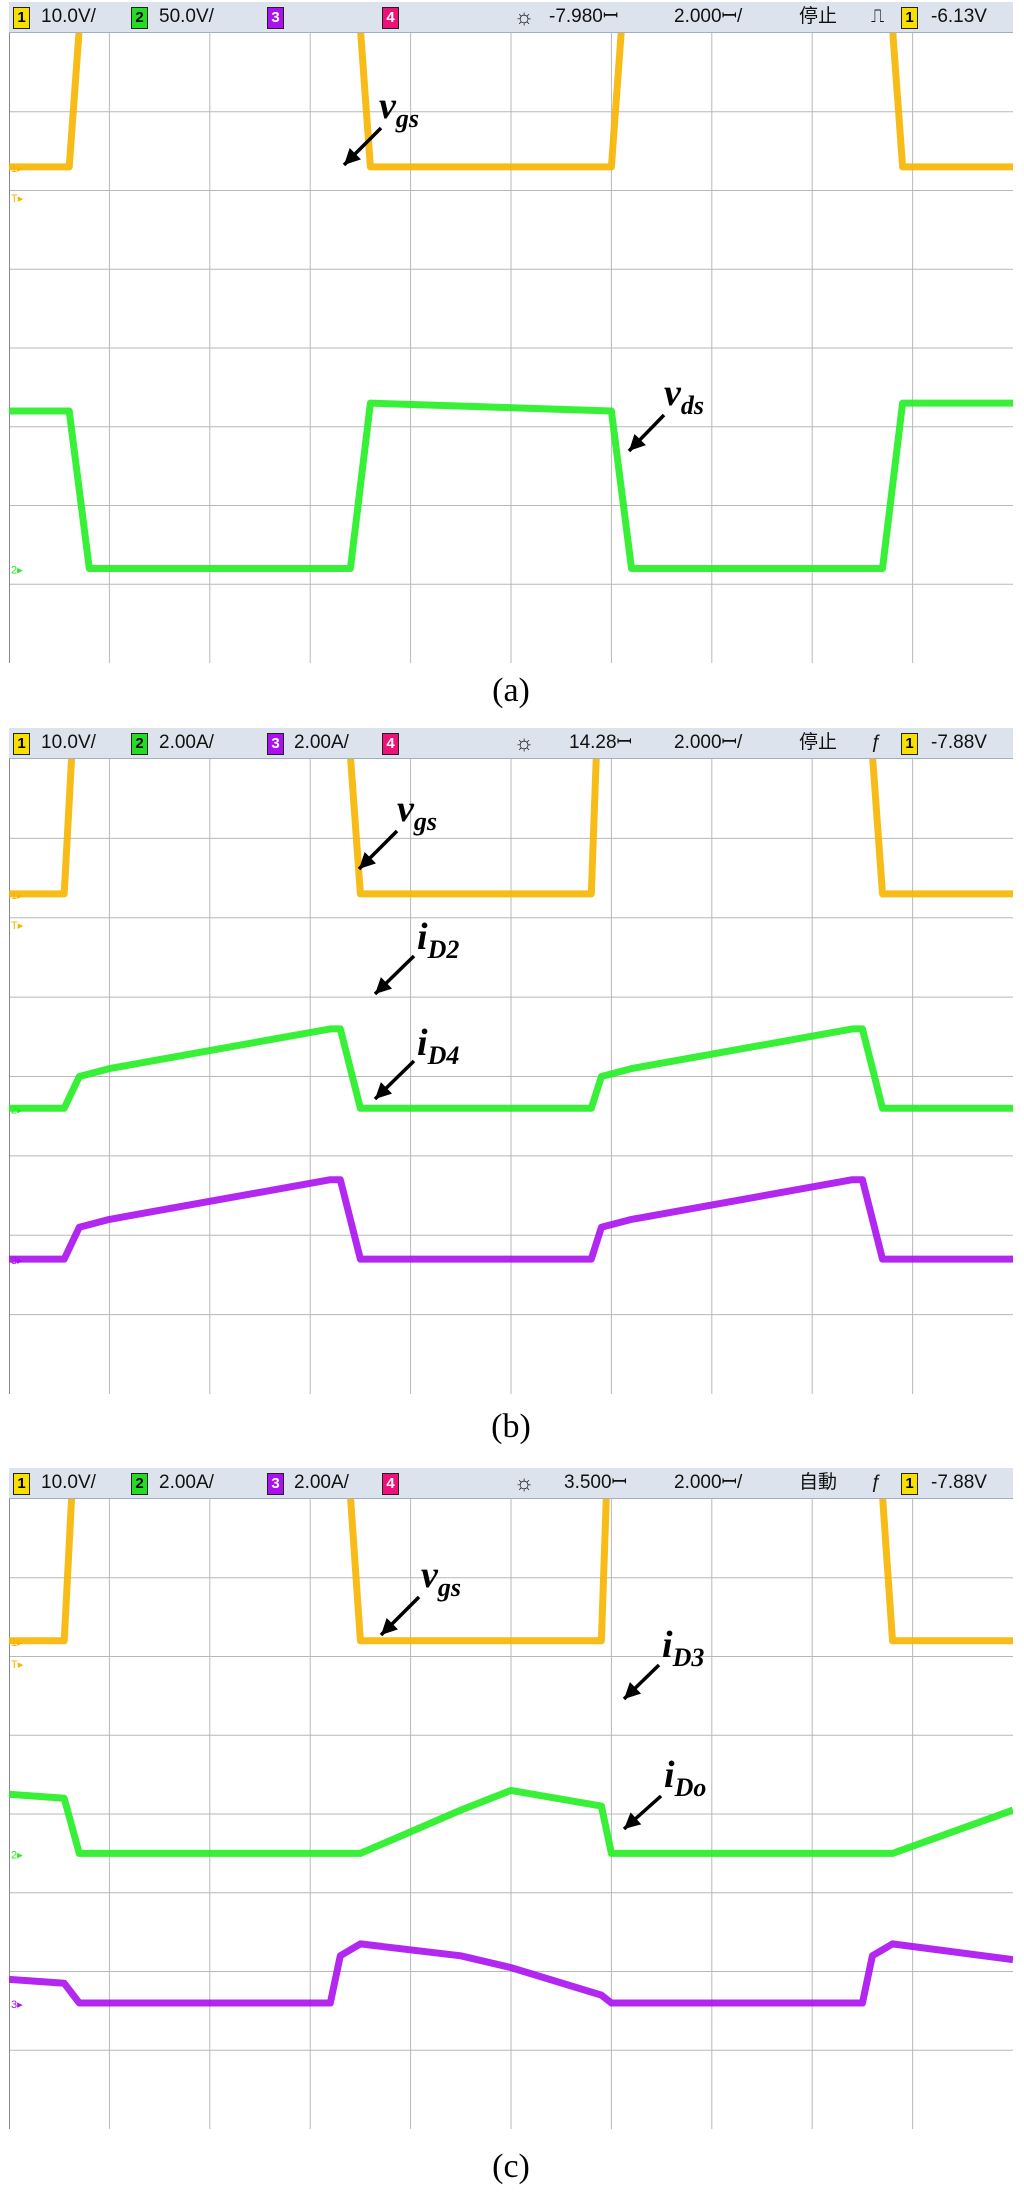 The image size is (1024, 2201). I want to click on trigger-edge-icon: ⎍, so click(878, 16).